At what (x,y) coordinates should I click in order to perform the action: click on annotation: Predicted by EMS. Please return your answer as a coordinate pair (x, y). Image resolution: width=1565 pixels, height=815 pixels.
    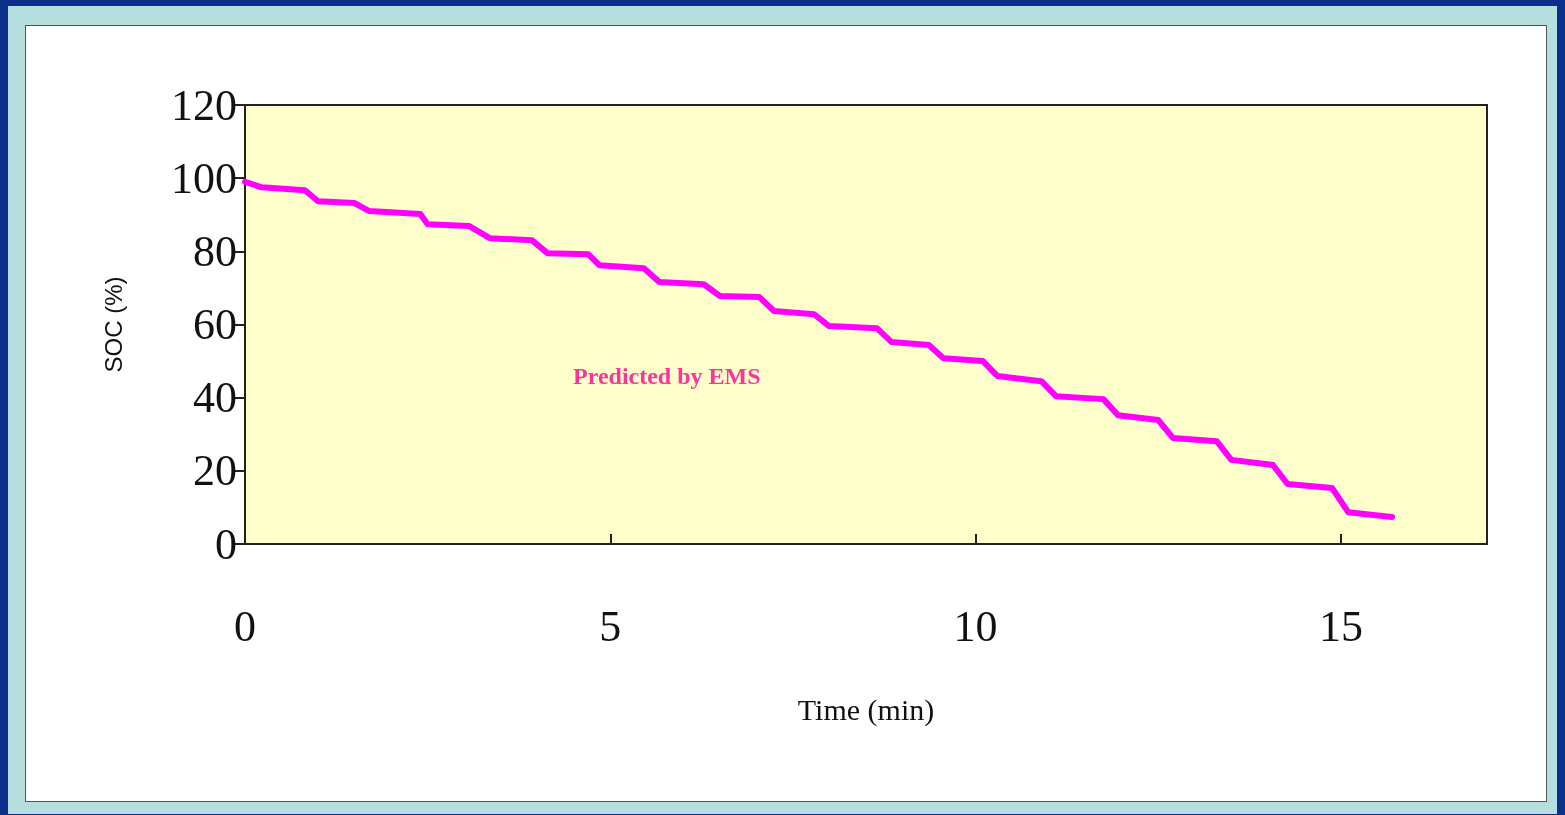
    Looking at the image, I should click on (667, 376).